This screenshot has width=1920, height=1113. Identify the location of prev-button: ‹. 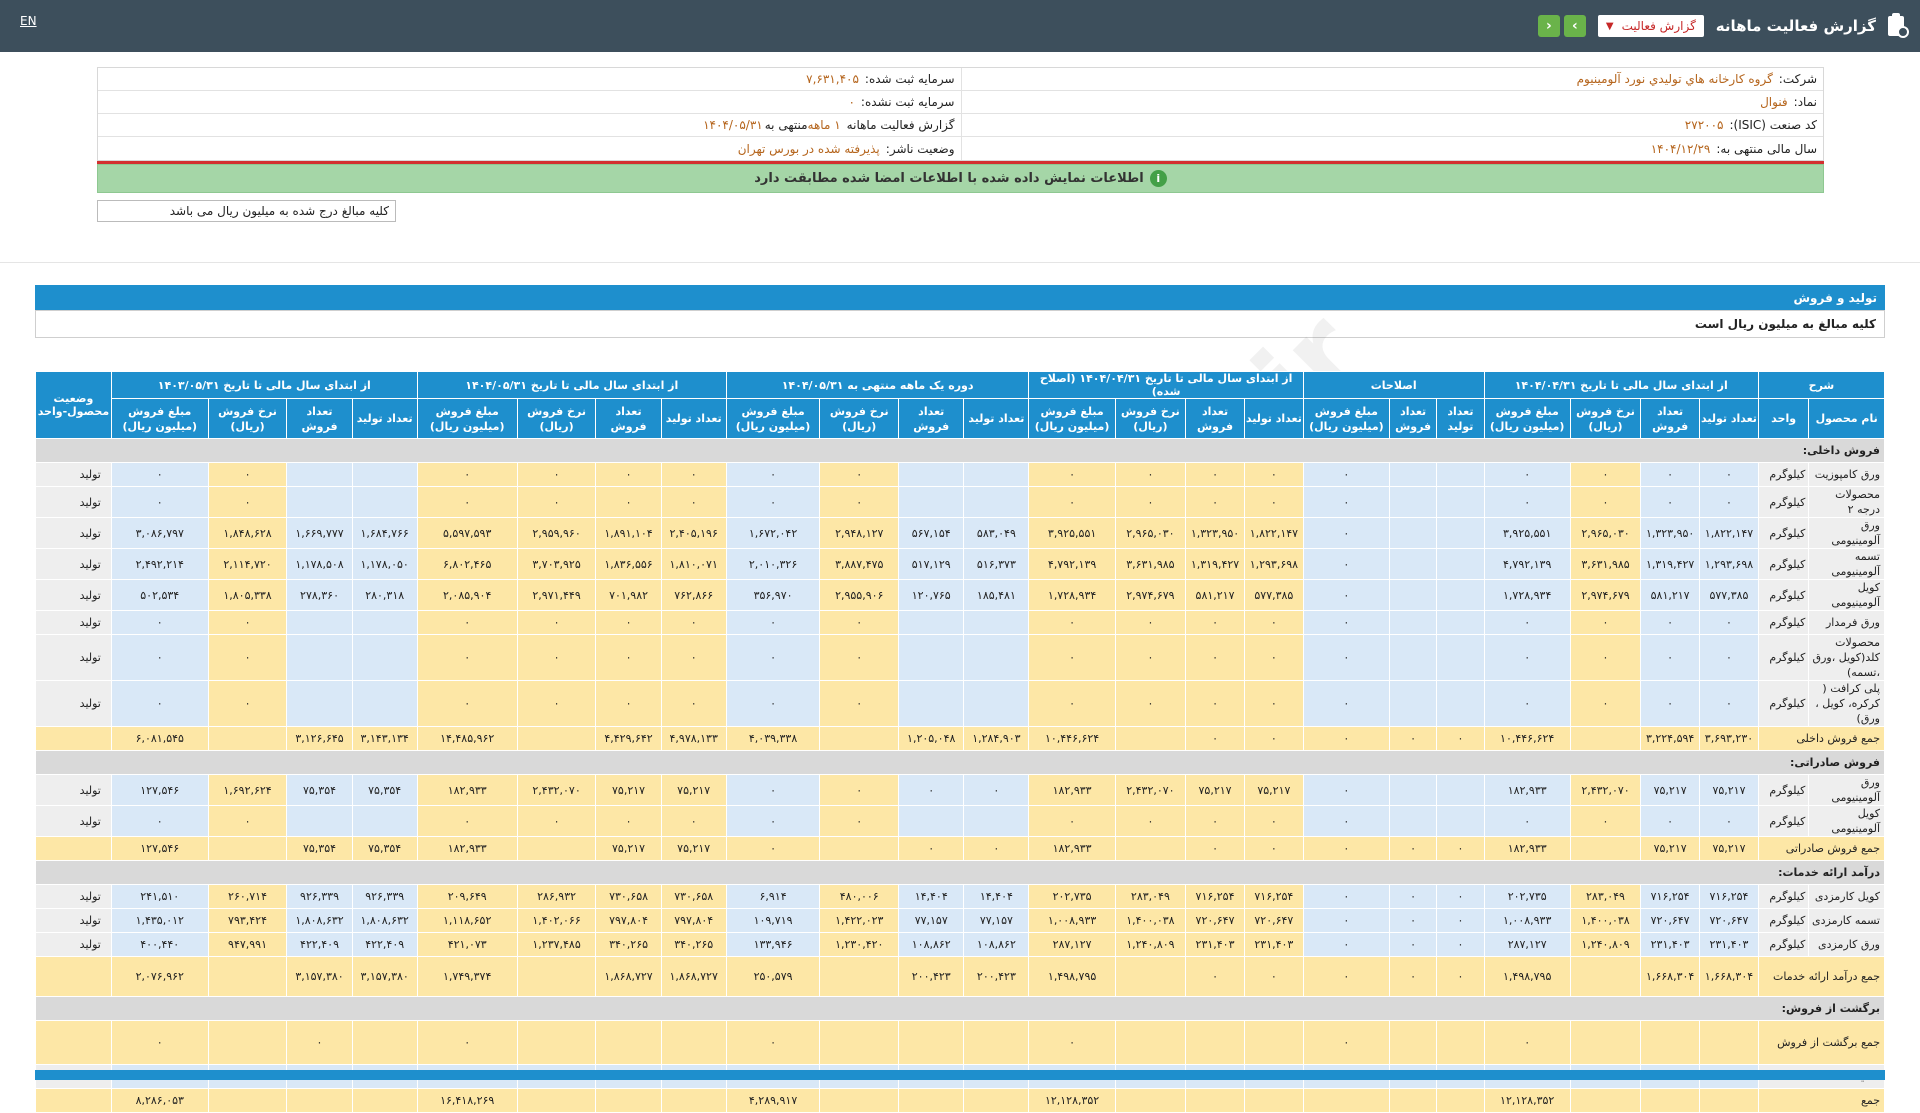
(1548, 26).